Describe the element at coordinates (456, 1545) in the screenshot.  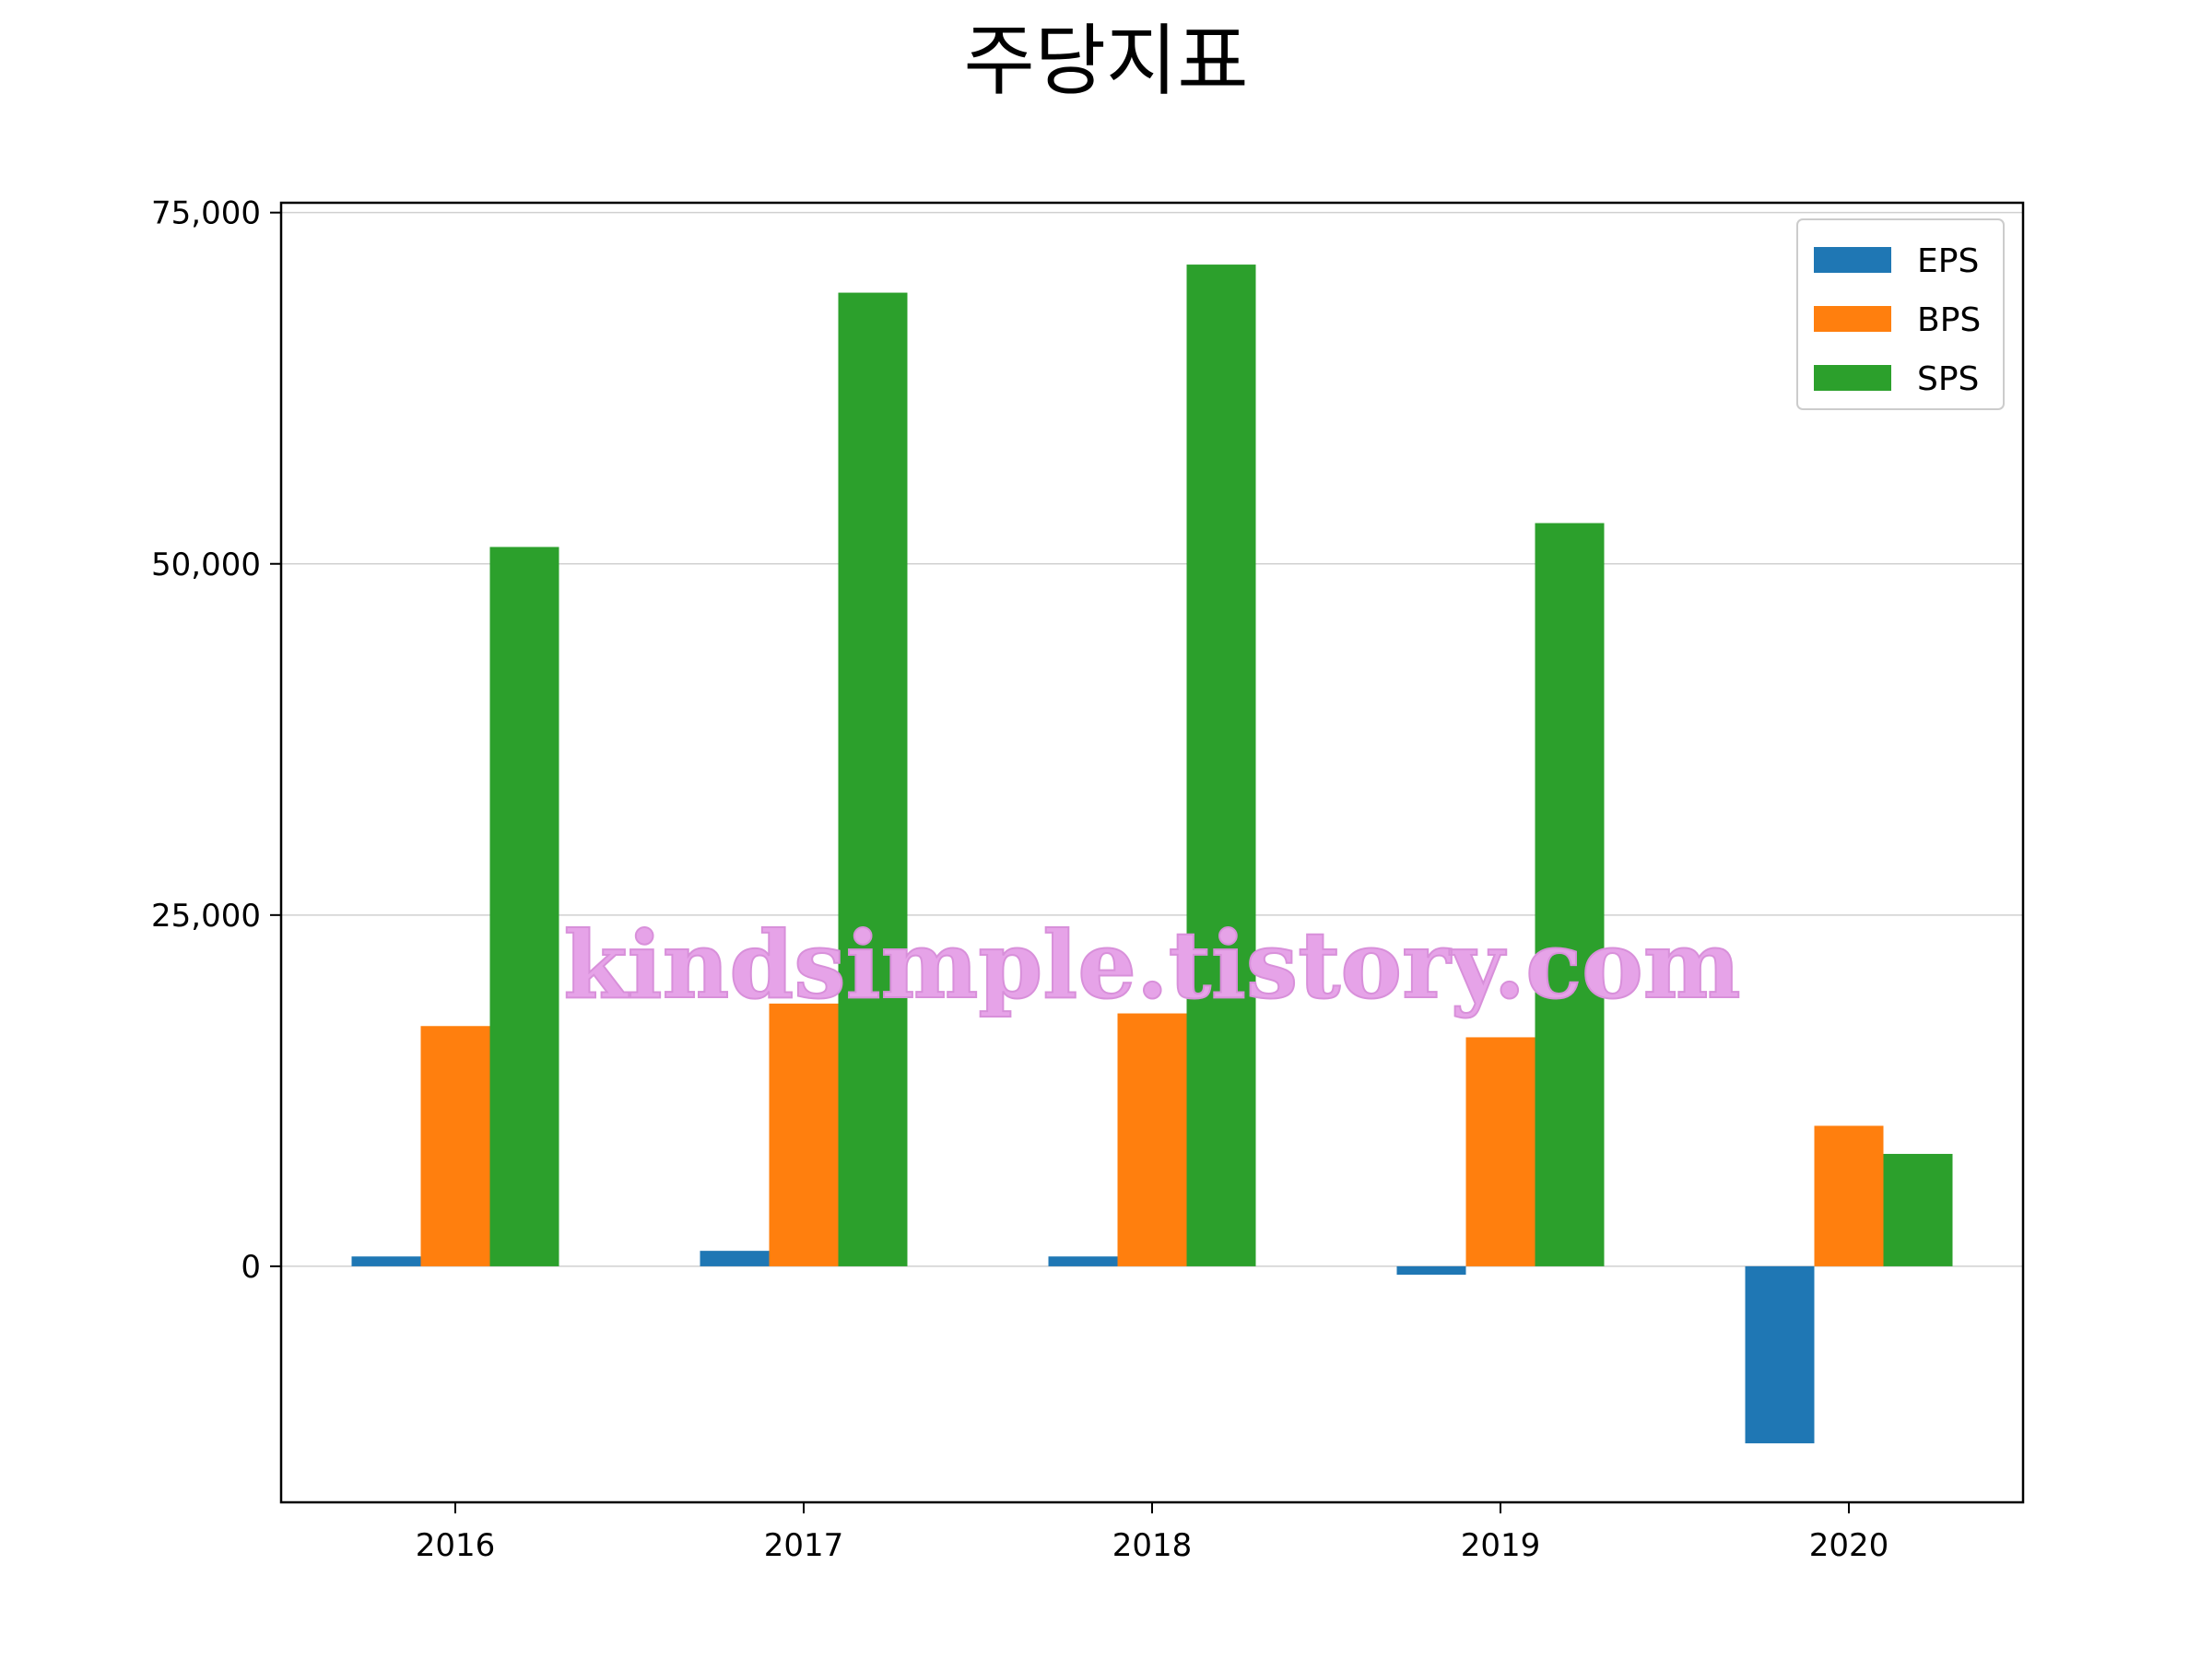
I see `x-tick-label-2016: 2016` at that location.